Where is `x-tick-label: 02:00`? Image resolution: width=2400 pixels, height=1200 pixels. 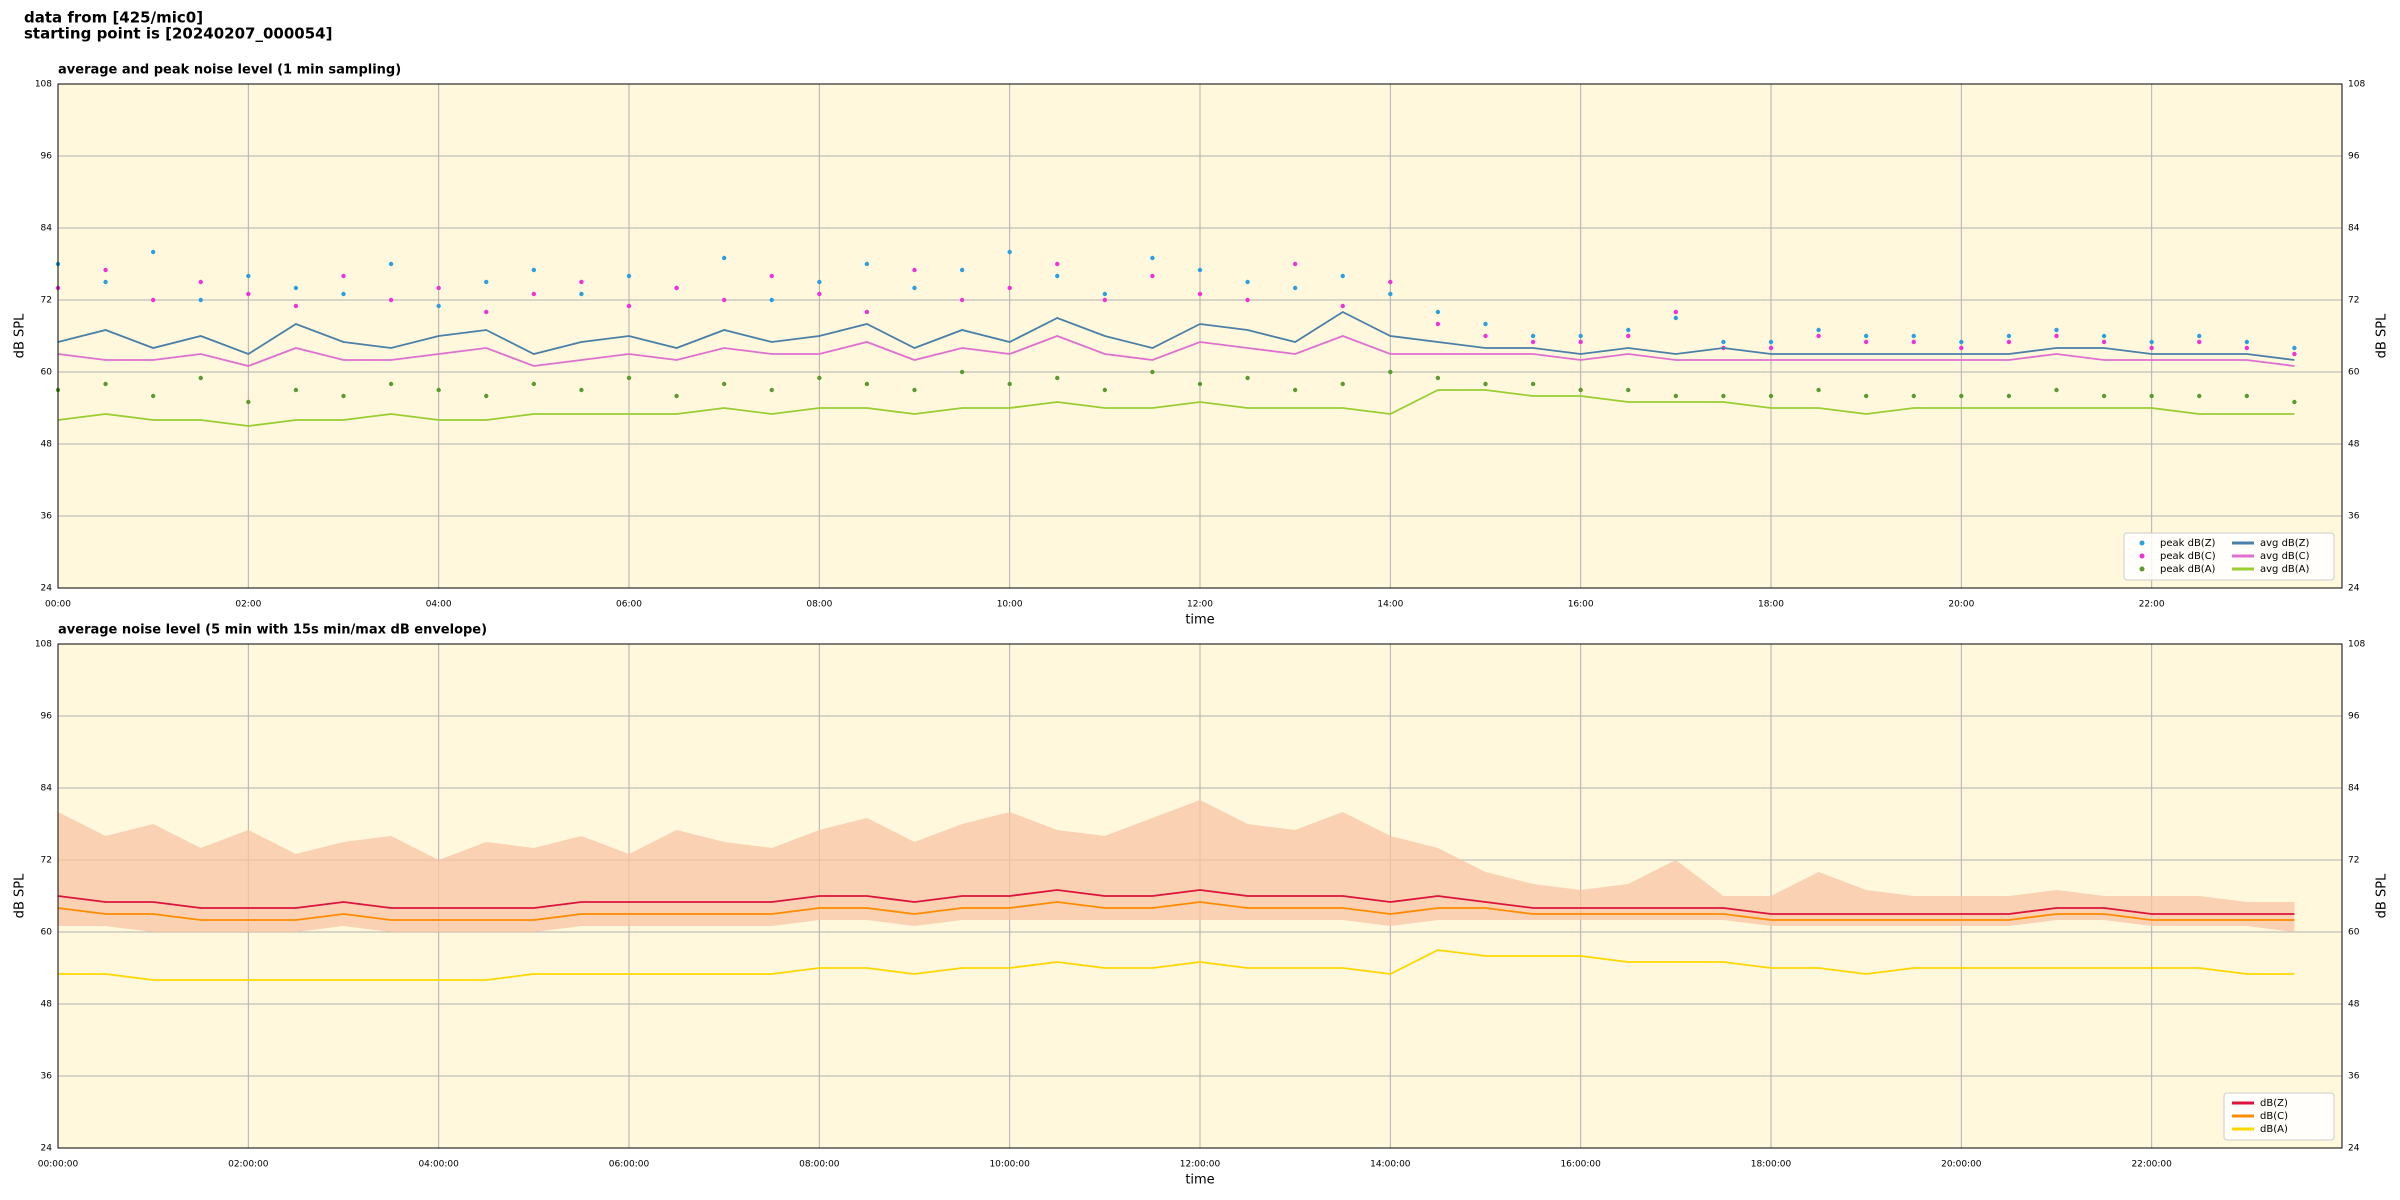 x-tick-label: 02:00 is located at coordinates (248, 605).